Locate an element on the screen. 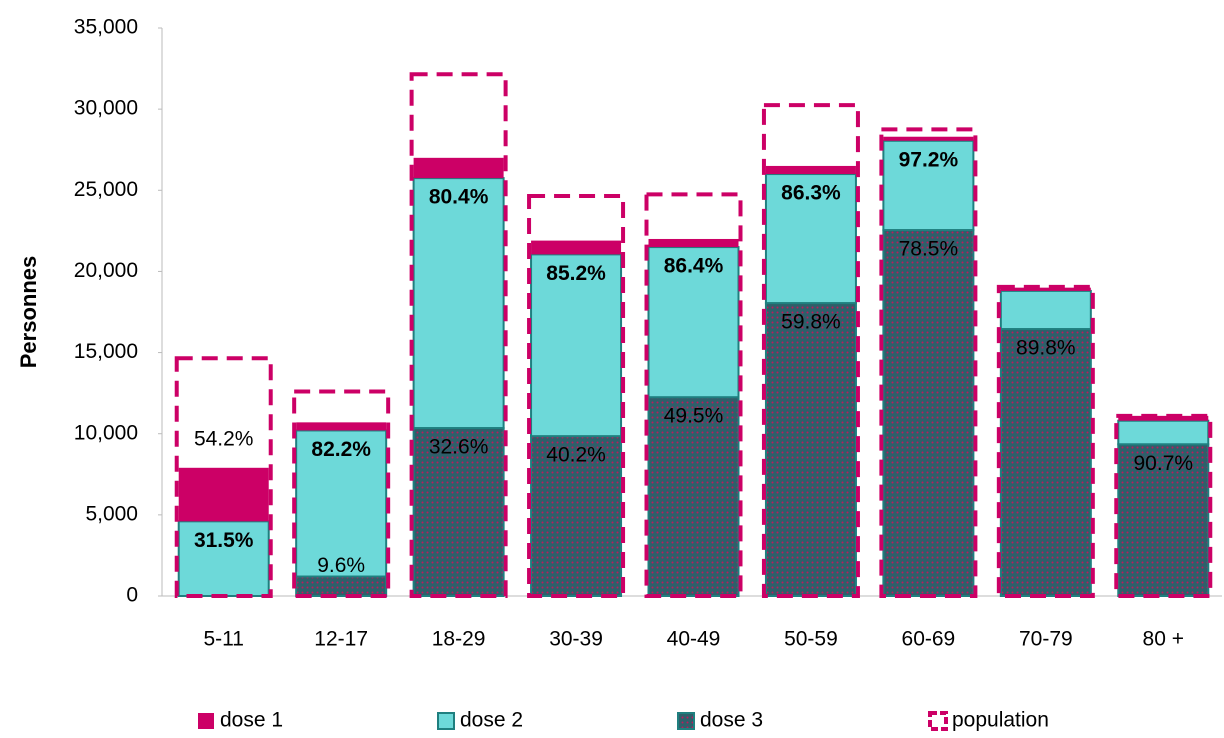 The image size is (1224, 738). data-label: 9.6% is located at coordinates (341, 565).